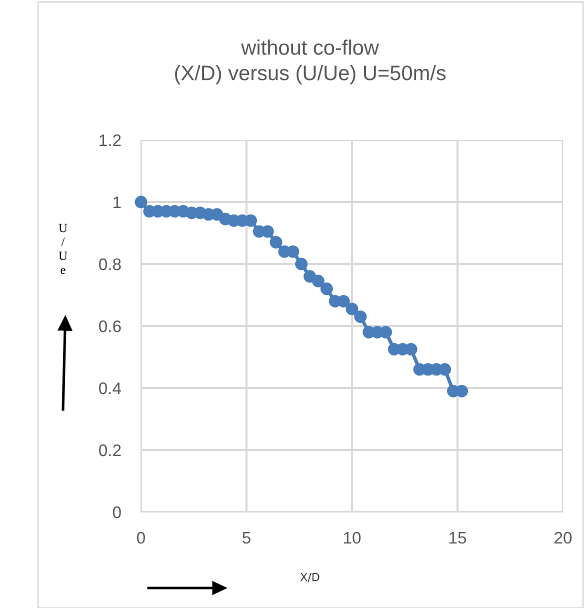 The width and height of the screenshot is (585, 608). I want to click on y-tick-label: 0, so click(116, 512).